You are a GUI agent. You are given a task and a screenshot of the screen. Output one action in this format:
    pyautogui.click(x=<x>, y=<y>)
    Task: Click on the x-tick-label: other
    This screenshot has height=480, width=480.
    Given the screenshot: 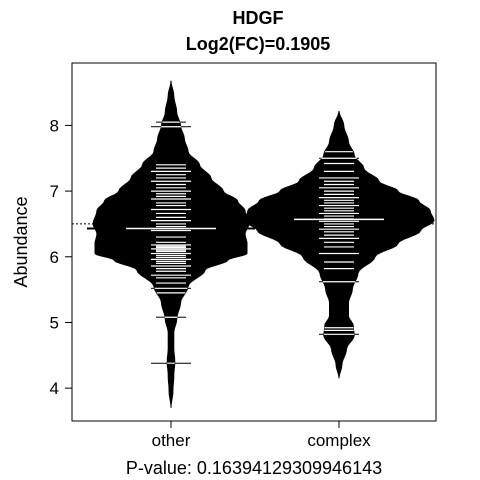 What is the action you would take?
    pyautogui.click(x=171, y=440)
    